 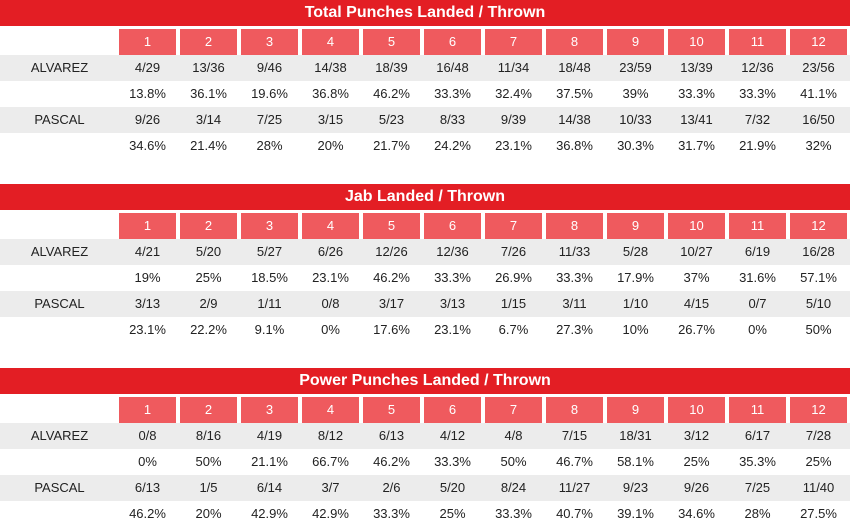 What do you see at coordinates (391, 329) in the screenshot?
I see `percentage-cell: 17.6%` at bounding box center [391, 329].